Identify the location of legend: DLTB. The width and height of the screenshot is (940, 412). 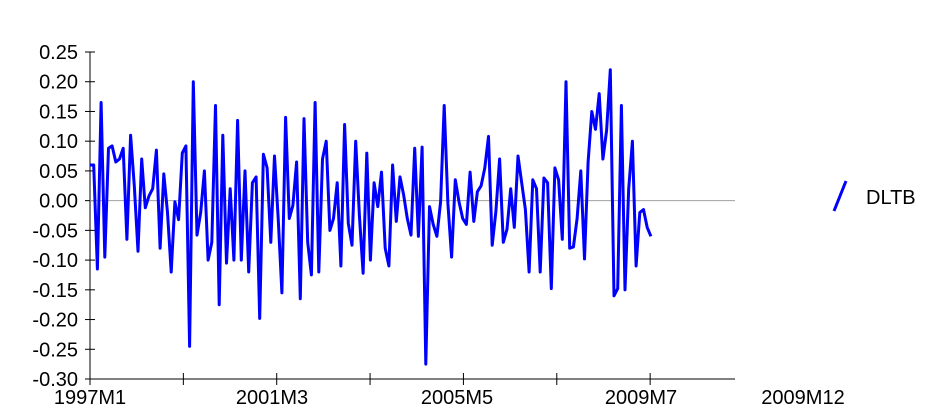
(874, 196).